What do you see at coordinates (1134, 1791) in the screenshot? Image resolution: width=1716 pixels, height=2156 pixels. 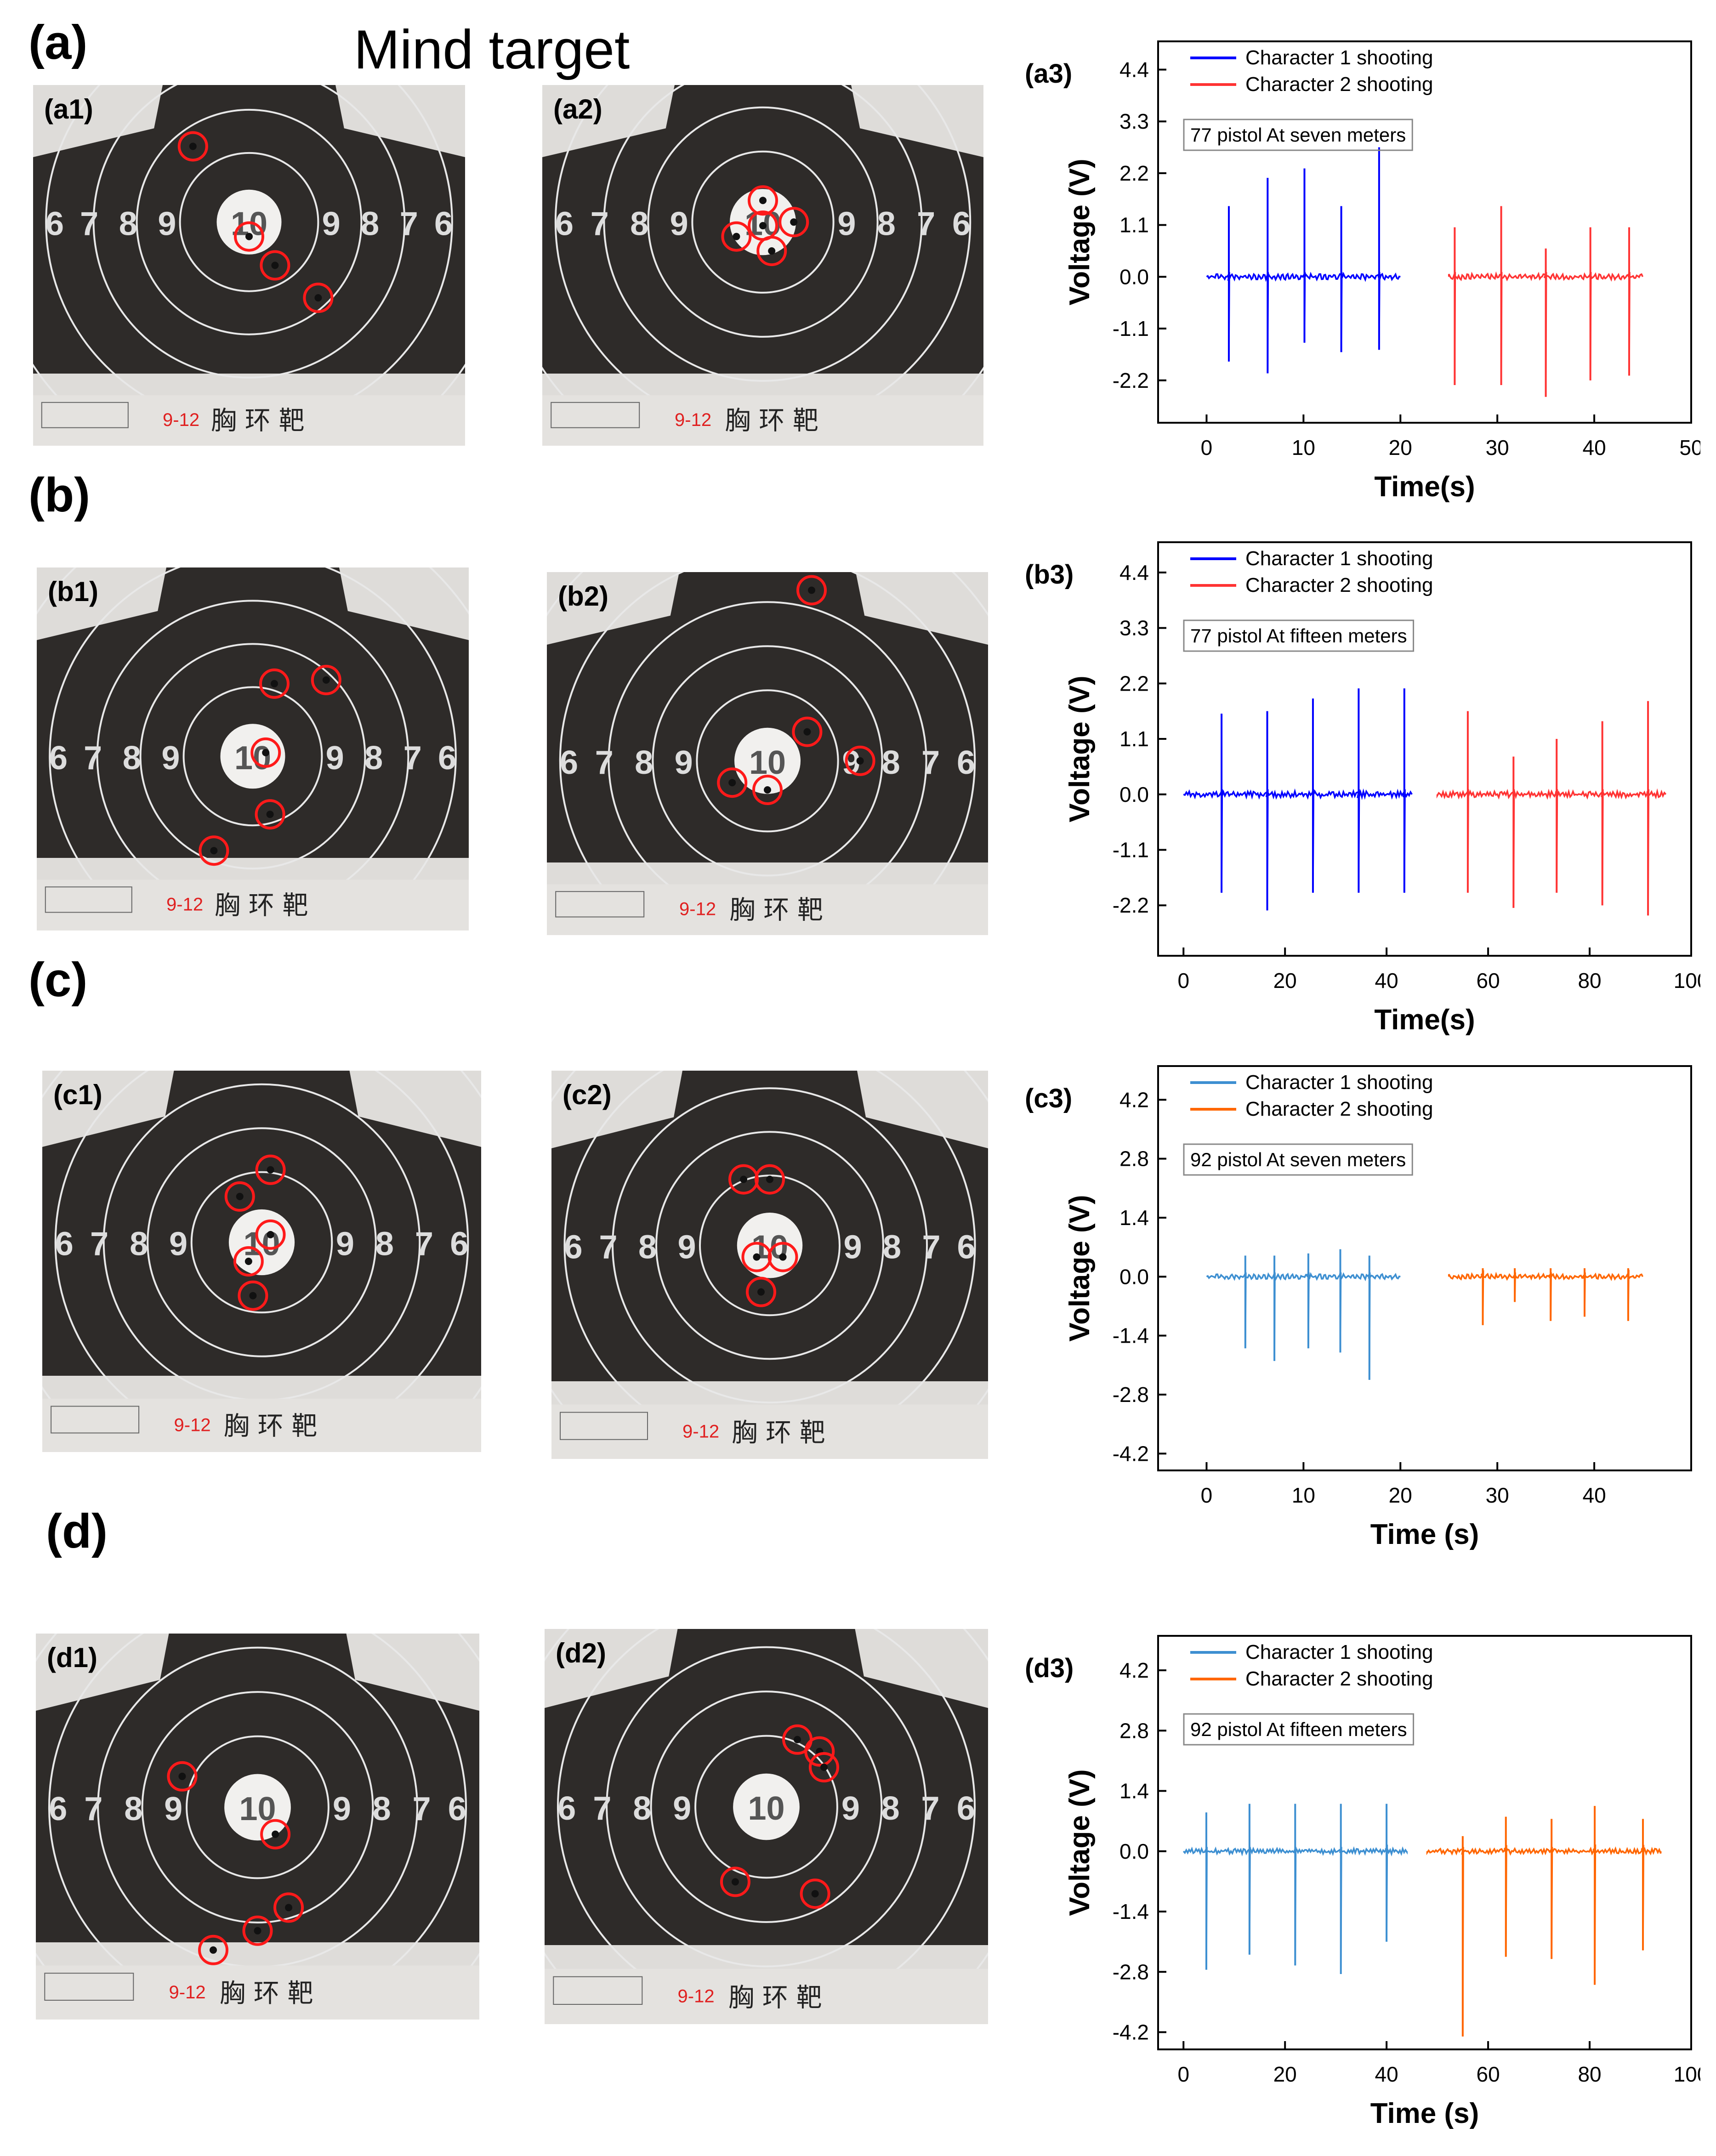 I see `y-tick-label: 1.4` at bounding box center [1134, 1791].